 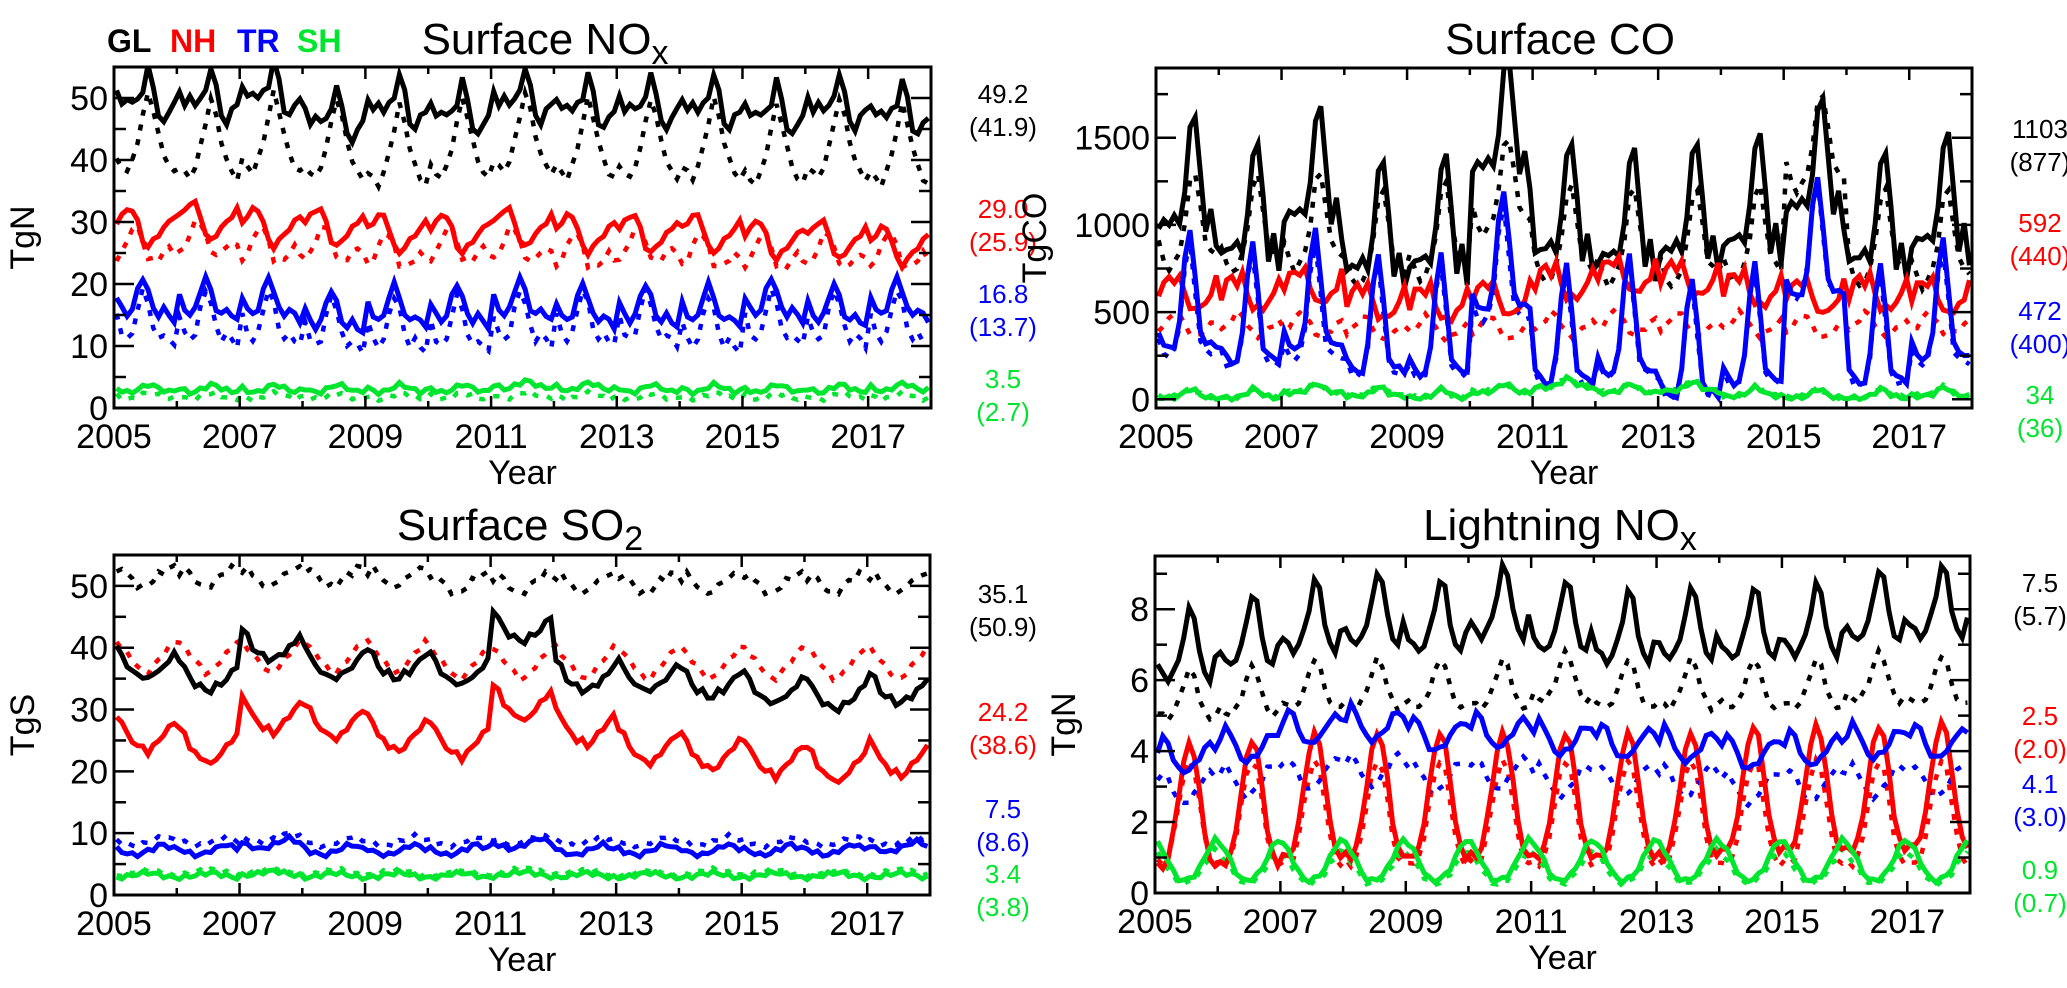 What do you see at coordinates (2039, 749) in the screenshot?
I see `annotation-nh-mean-dotted: (2.0)` at bounding box center [2039, 749].